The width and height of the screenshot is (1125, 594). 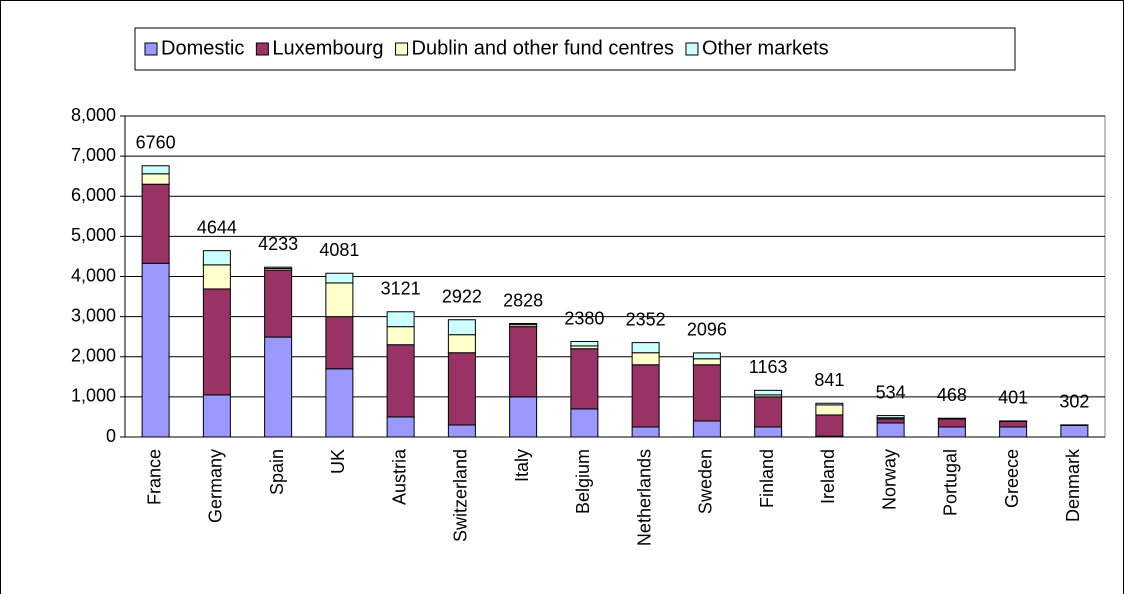 What do you see at coordinates (523, 300) in the screenshot?
I see `total-label: 2828` at bounding box center [523, 300].